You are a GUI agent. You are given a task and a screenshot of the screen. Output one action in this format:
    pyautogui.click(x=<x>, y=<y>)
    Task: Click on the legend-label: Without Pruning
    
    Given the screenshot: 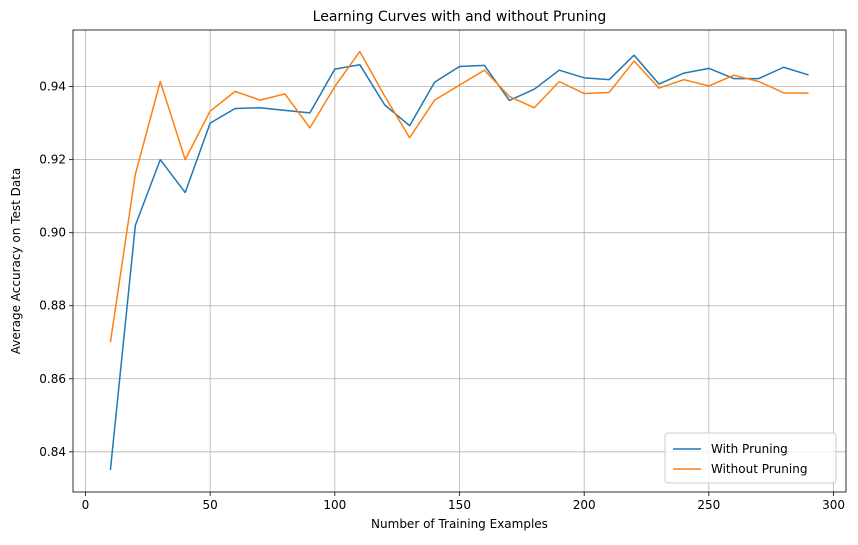 What is the action you would take?
    pyautogui.click(x=759, y=469)
    